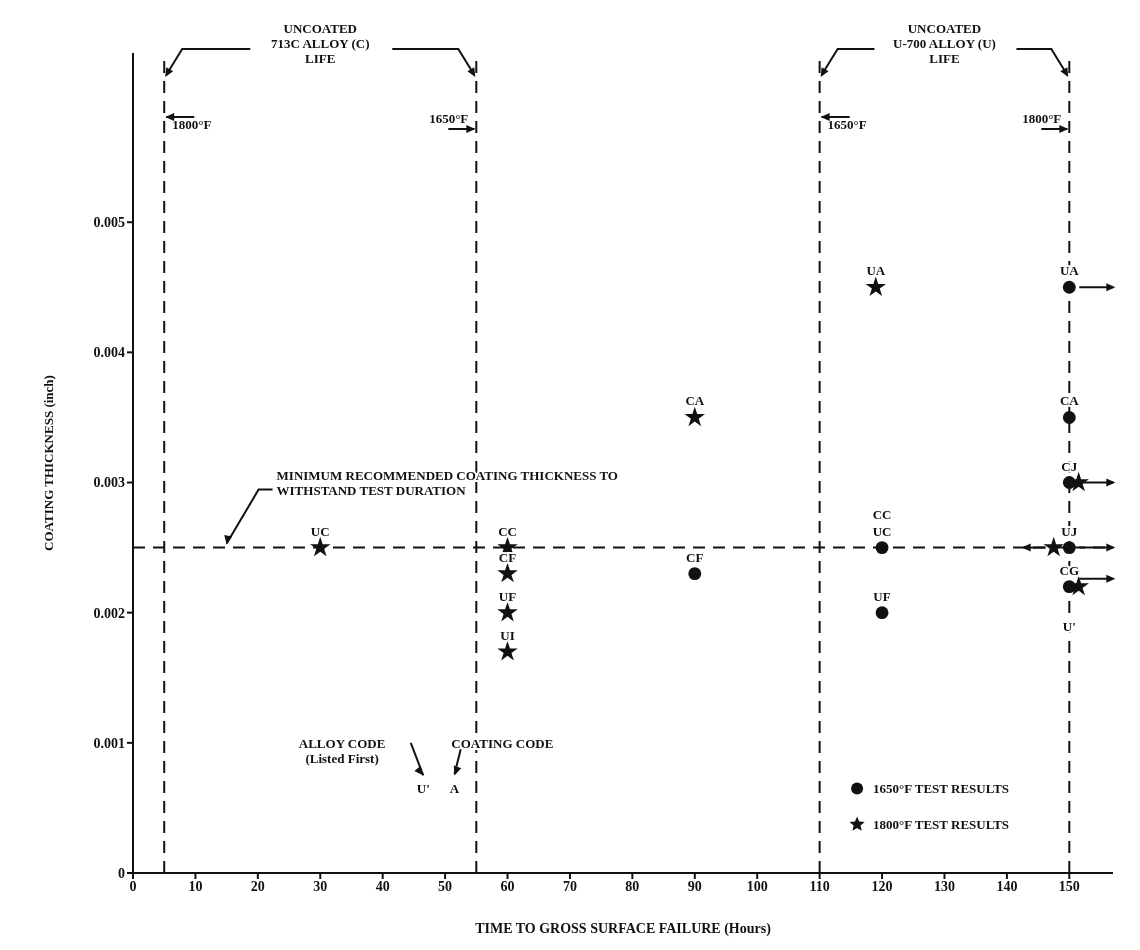  Describe the element at coordinates (109, 353) in the screenshot. I see `y-tick-label: 0.004` at that location.